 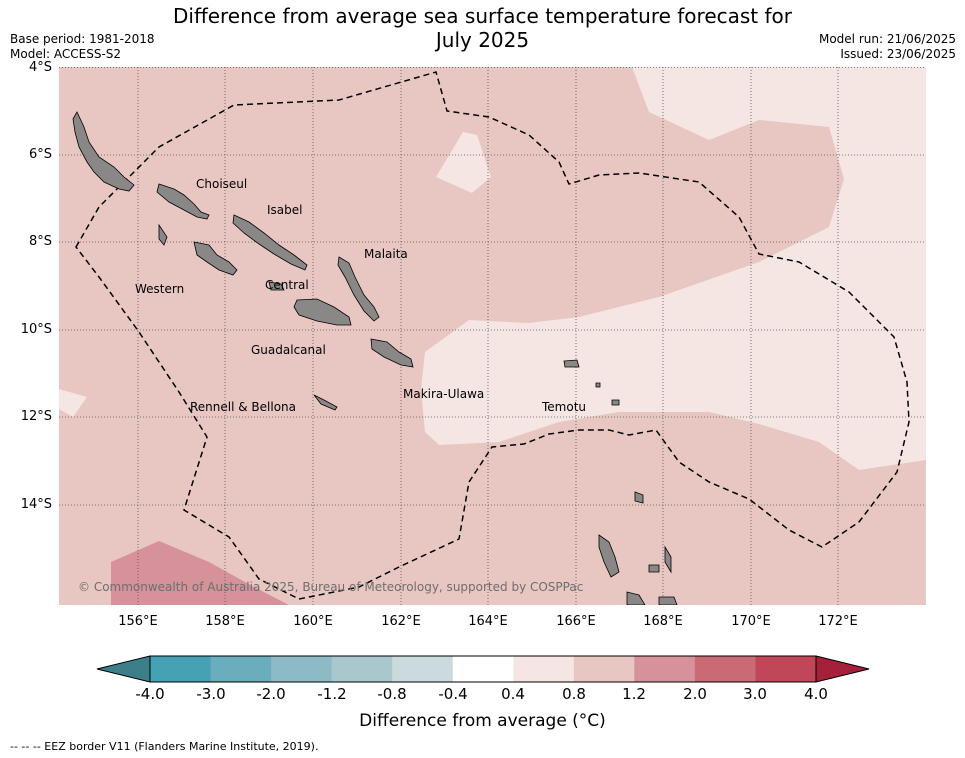 I want to click on colorbar-tick-8: 1.2, so click(x=634, y=694).